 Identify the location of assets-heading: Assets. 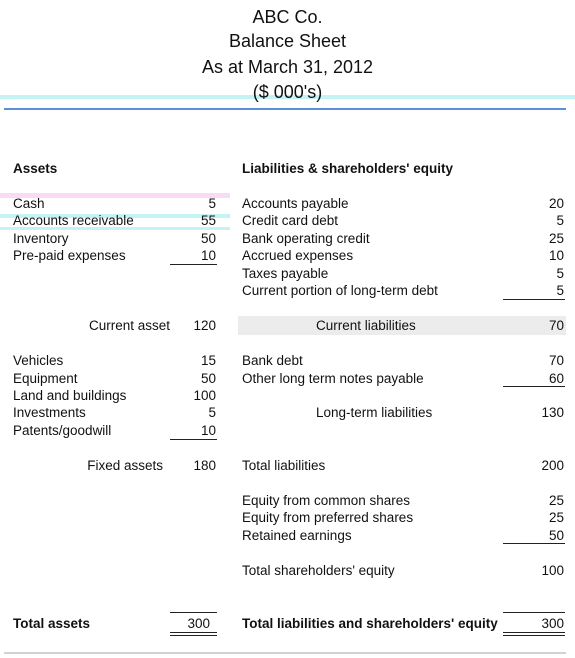
(35, 168).